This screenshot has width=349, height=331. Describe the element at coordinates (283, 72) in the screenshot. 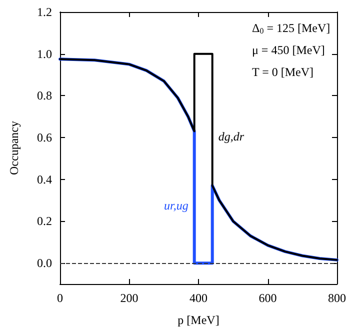

I see `annotation: T = 0 [MeV]` at that location.